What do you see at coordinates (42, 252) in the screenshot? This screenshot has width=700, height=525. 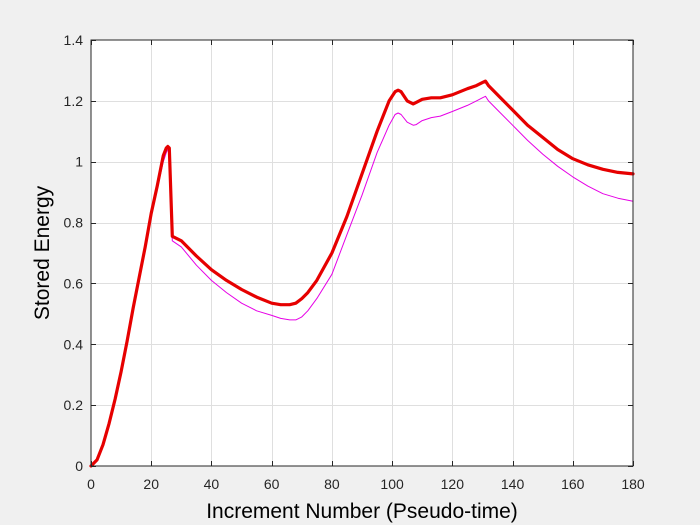 I see `y-axis-label: Stored Energy` at bounding box center [42, 252].